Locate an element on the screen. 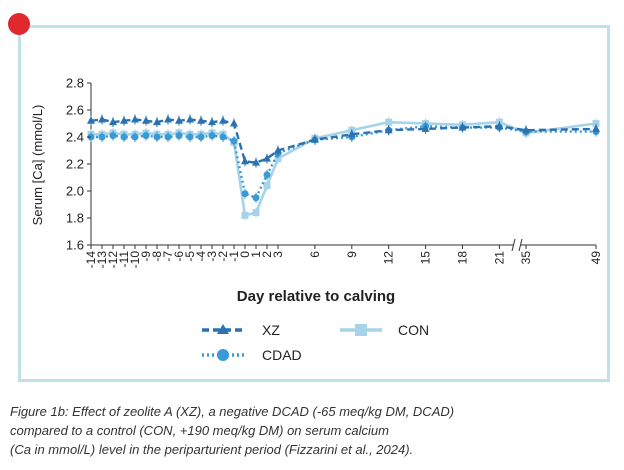 The height and width of the screenshot is (470, 624). red-dot-icon is located at coordinates (19, 24).